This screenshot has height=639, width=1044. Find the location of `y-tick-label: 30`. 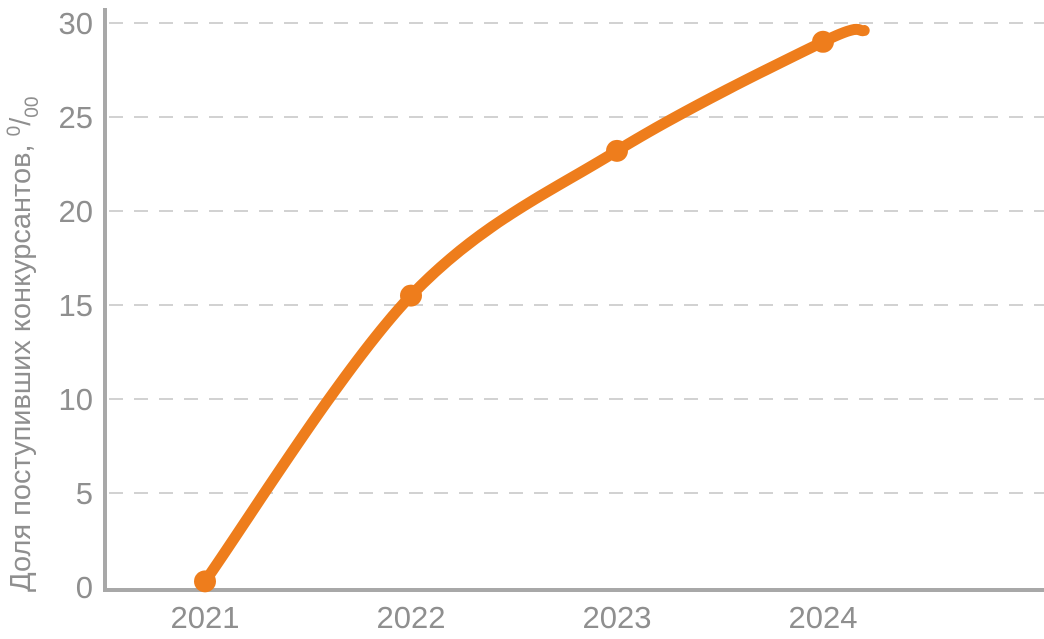

y-tick-label: 30 is located at coordinates (76, 23).